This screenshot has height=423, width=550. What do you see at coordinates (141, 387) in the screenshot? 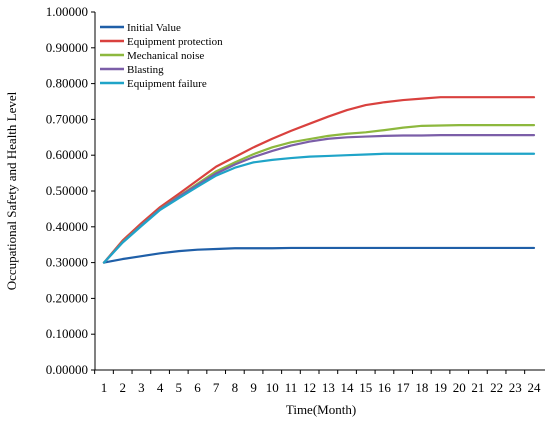
I see `x-tick-label: 3` at bounding box center [141, 387].